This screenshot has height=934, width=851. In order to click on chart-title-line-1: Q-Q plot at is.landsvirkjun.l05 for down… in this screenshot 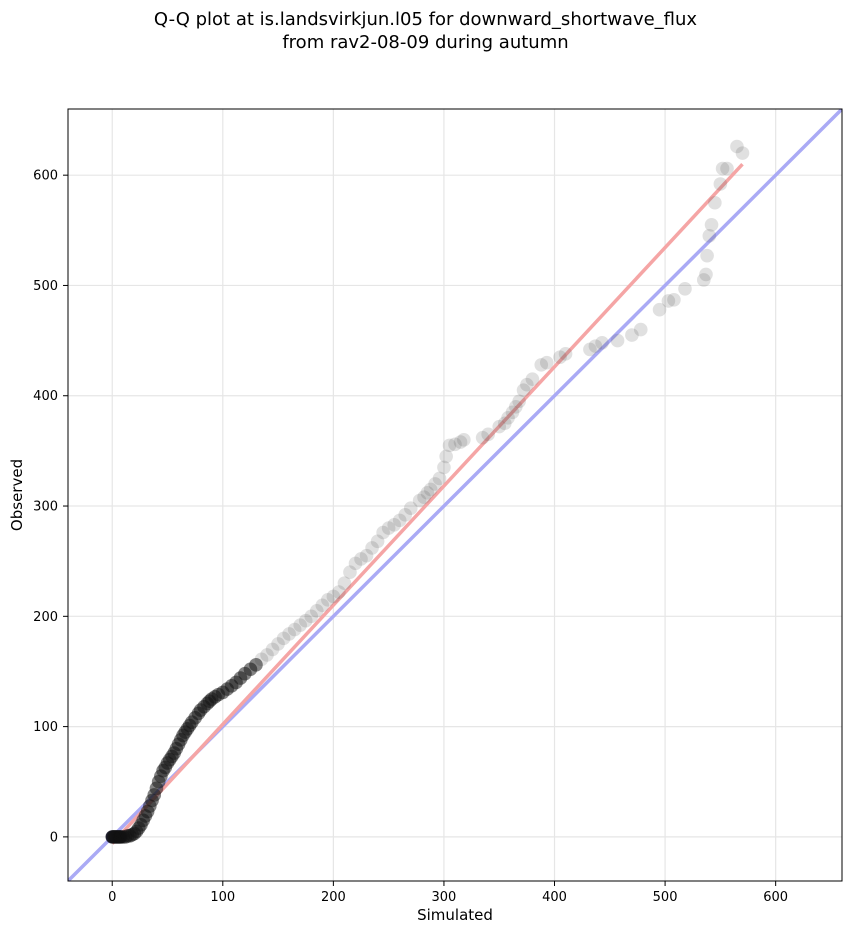, I will do `click(425, 19)`.